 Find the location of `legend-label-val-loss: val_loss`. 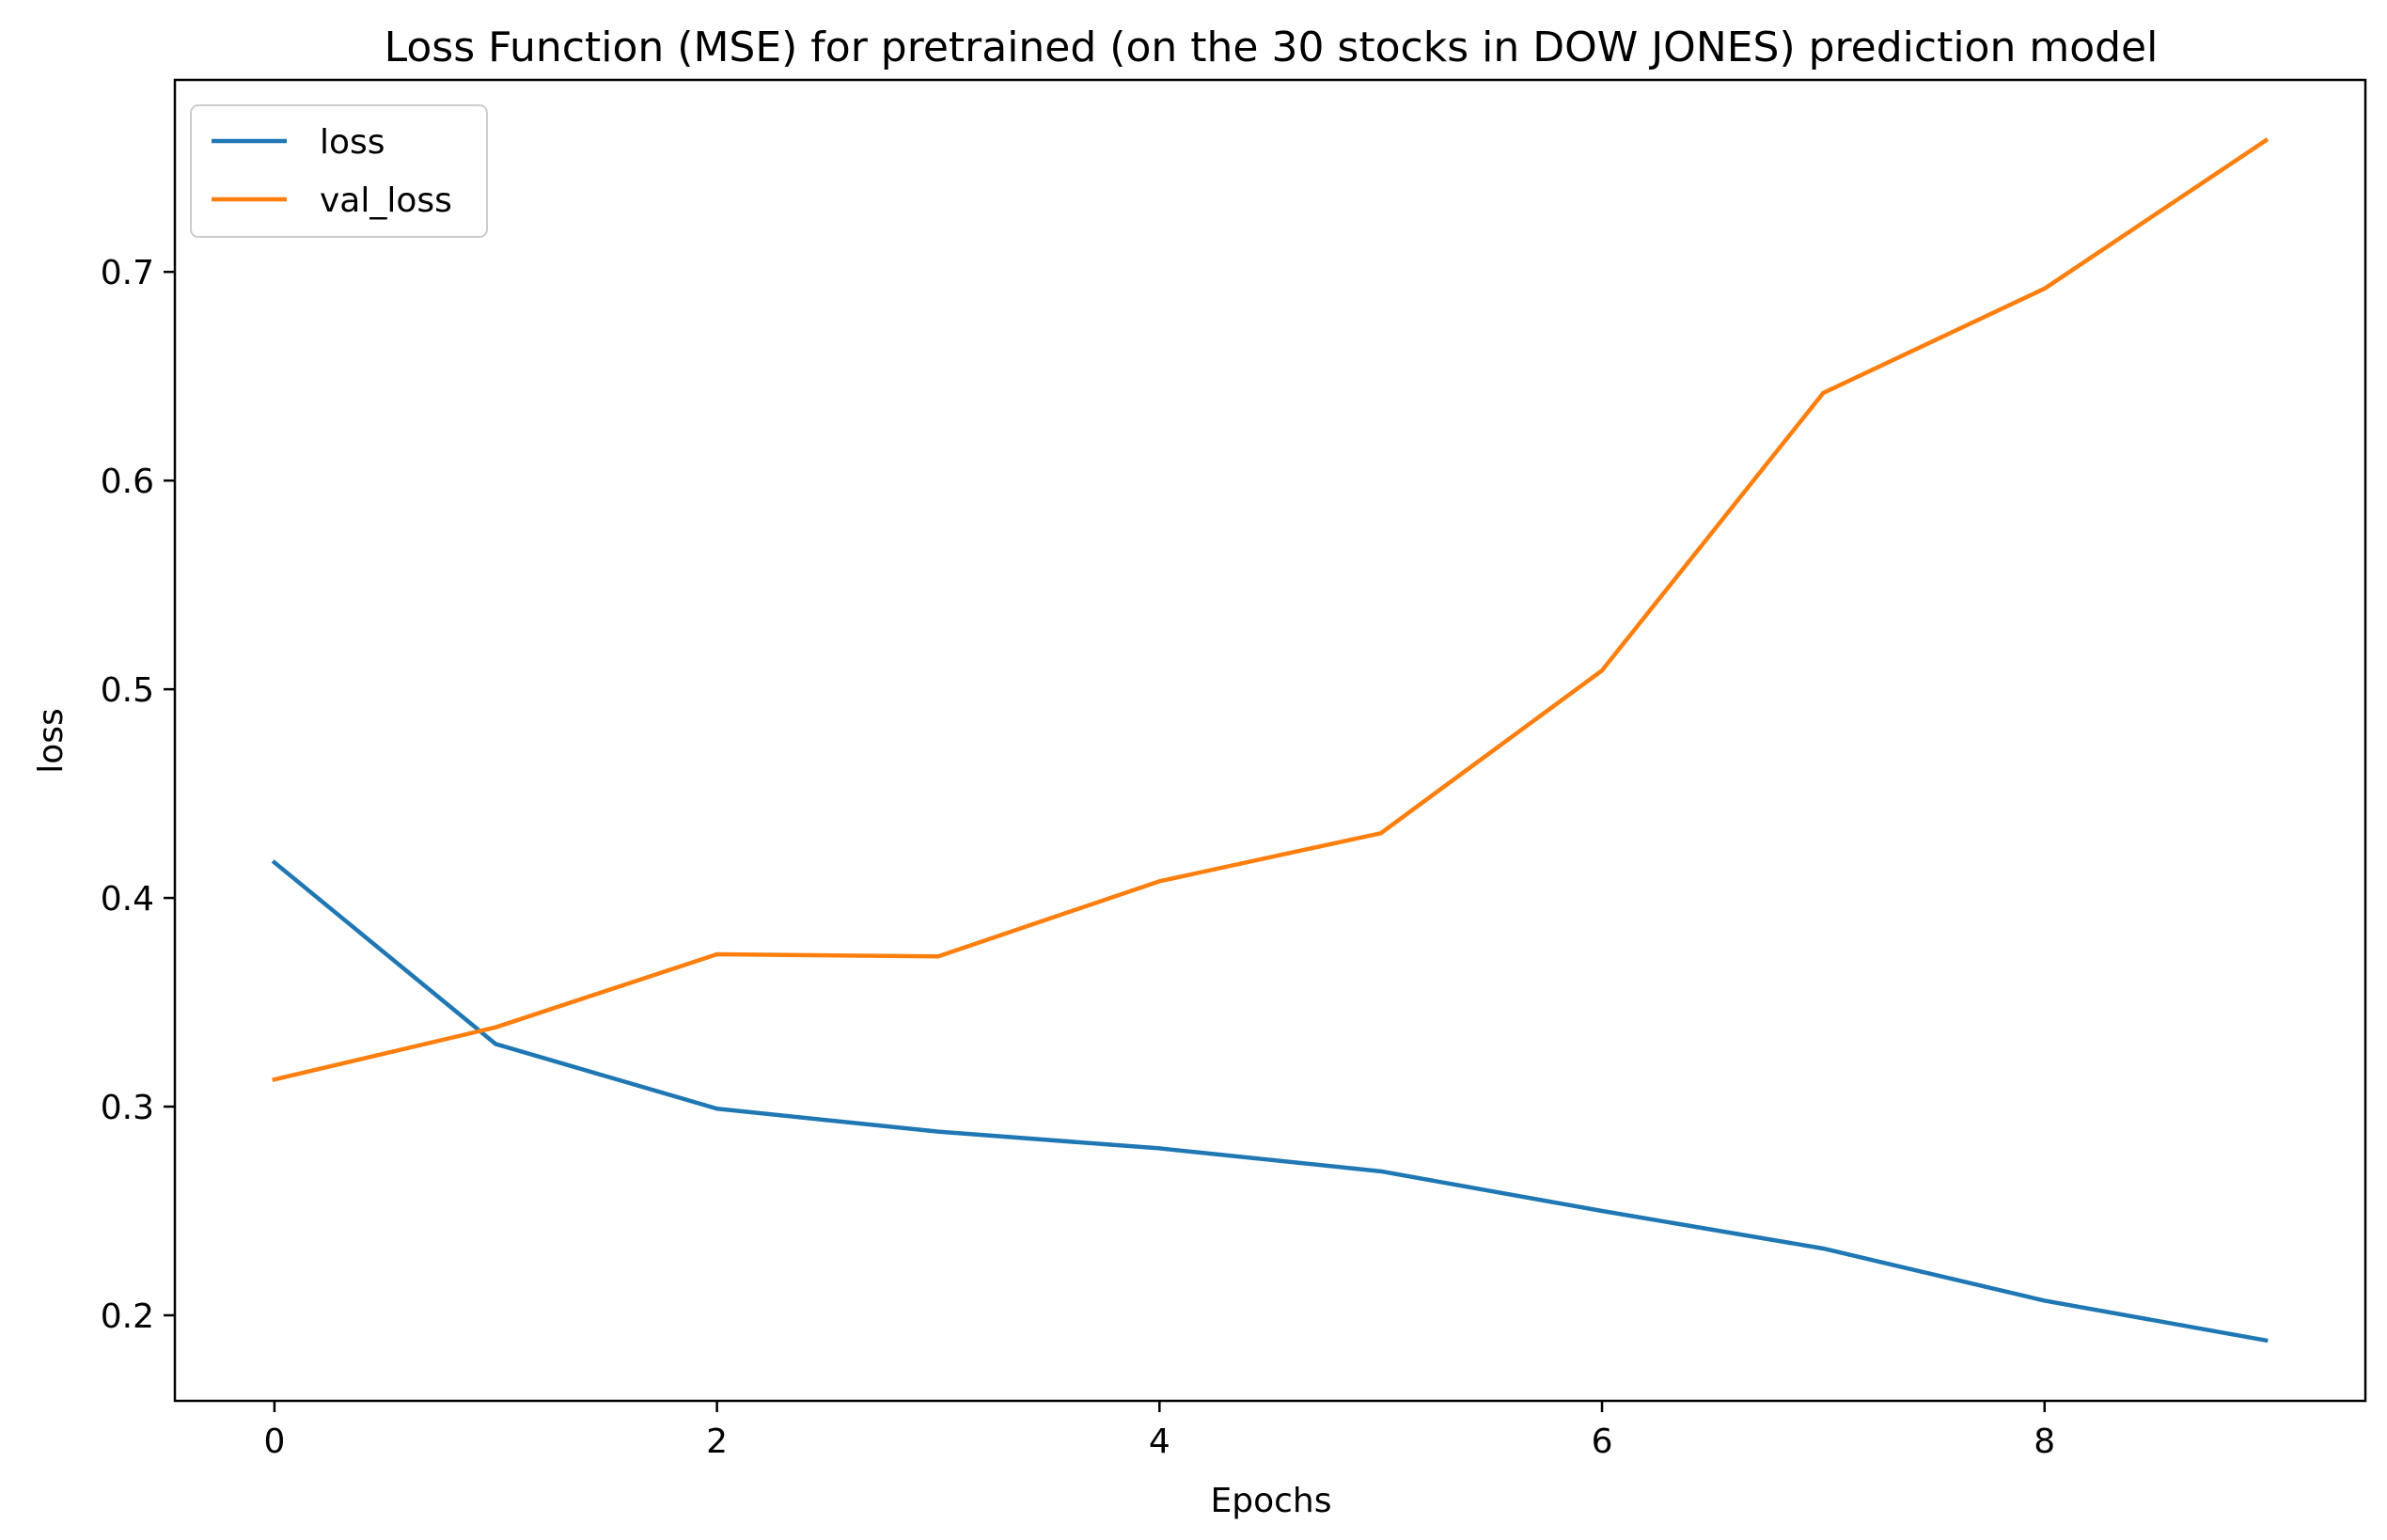

legend-label-val-loss: val_loss is located at coordinates (386, 201).